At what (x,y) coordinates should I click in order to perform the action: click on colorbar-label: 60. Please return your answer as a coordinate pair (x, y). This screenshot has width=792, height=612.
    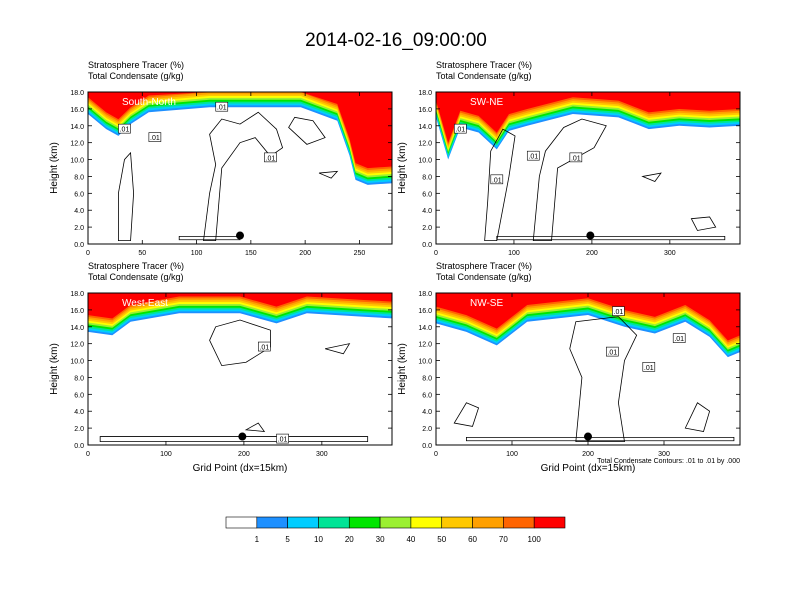
    Looking at the image, I should click on (472, 539).